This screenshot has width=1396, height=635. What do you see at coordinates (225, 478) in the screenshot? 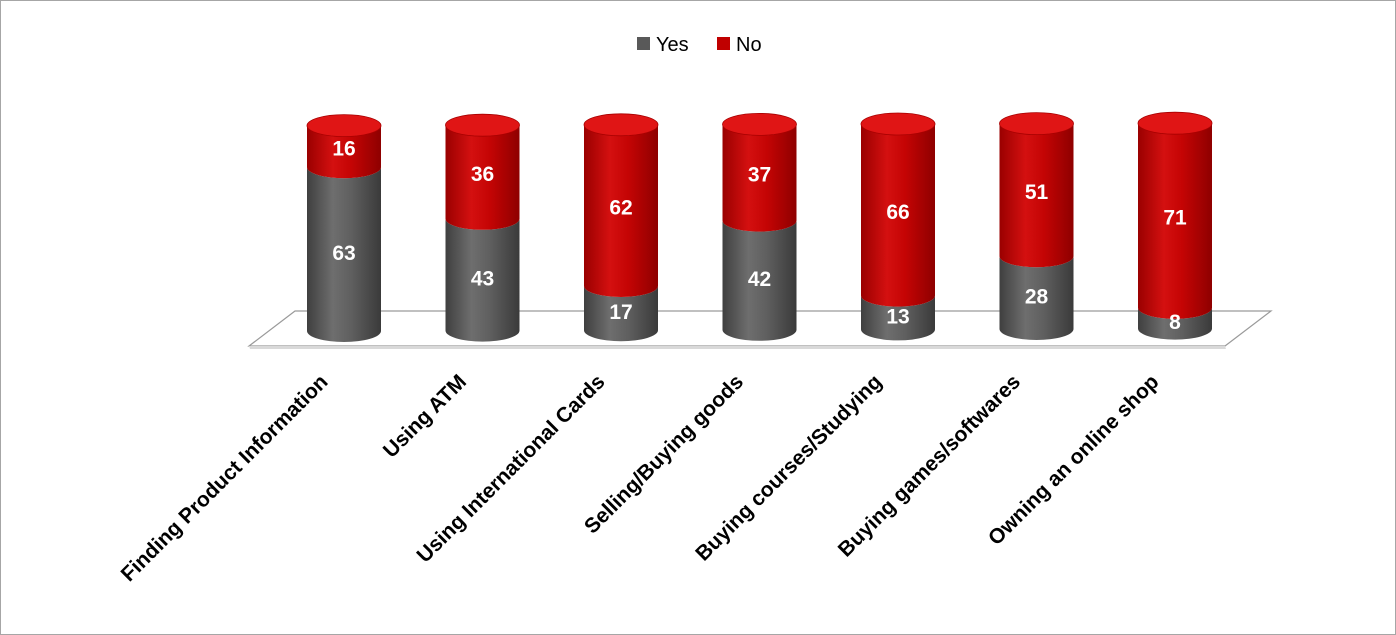
I see `category-label: Finding Product Information` at bounding box center [225, 478].